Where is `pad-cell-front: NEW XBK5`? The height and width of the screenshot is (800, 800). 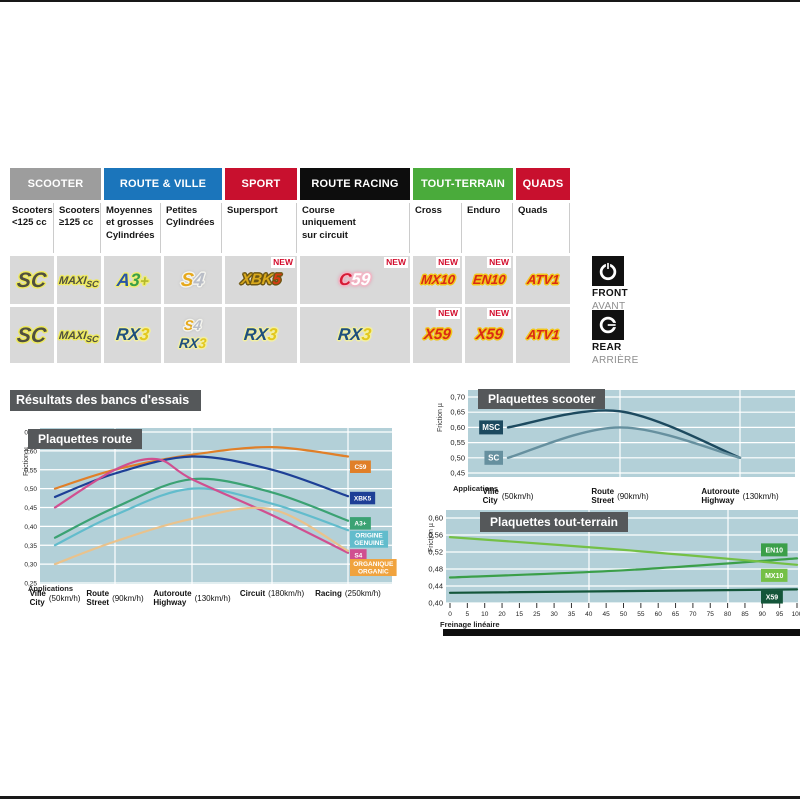 pad-cell-front: NEW XBK5 is located at coordinates (261, 280).